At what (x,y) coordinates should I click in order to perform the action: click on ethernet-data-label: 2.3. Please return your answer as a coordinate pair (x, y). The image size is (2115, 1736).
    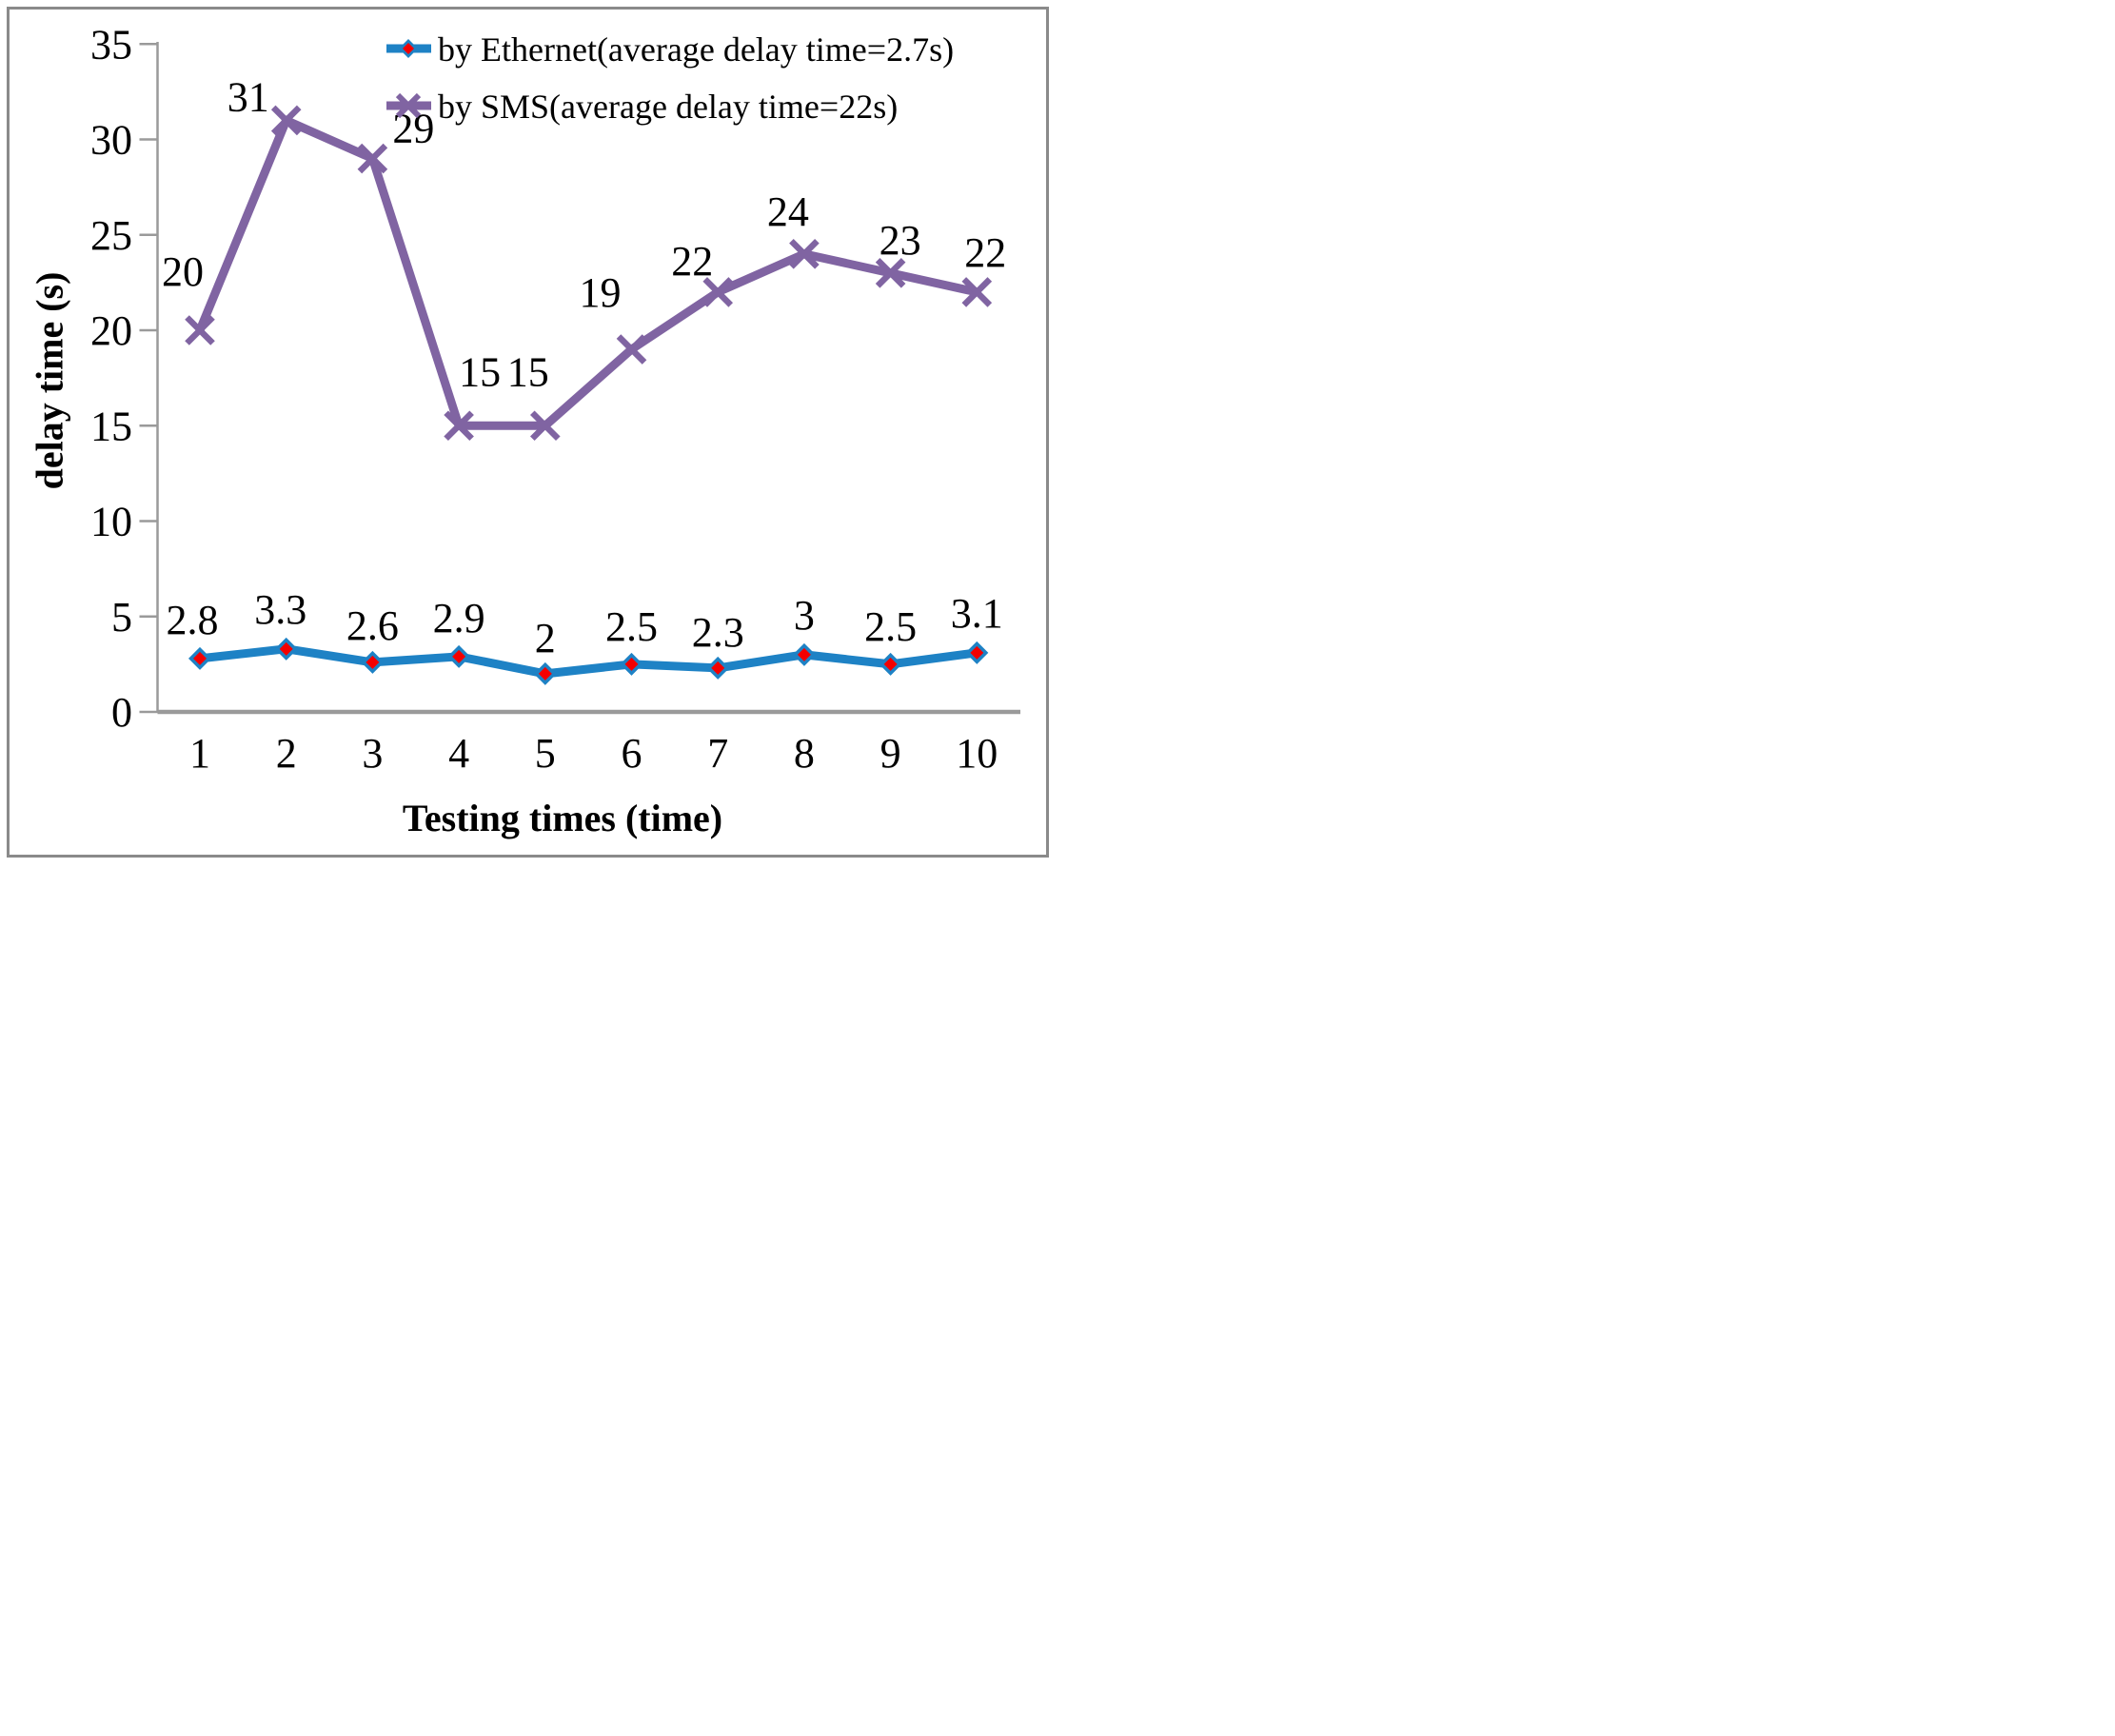
    Looking at the image, I should click on (718, 632).